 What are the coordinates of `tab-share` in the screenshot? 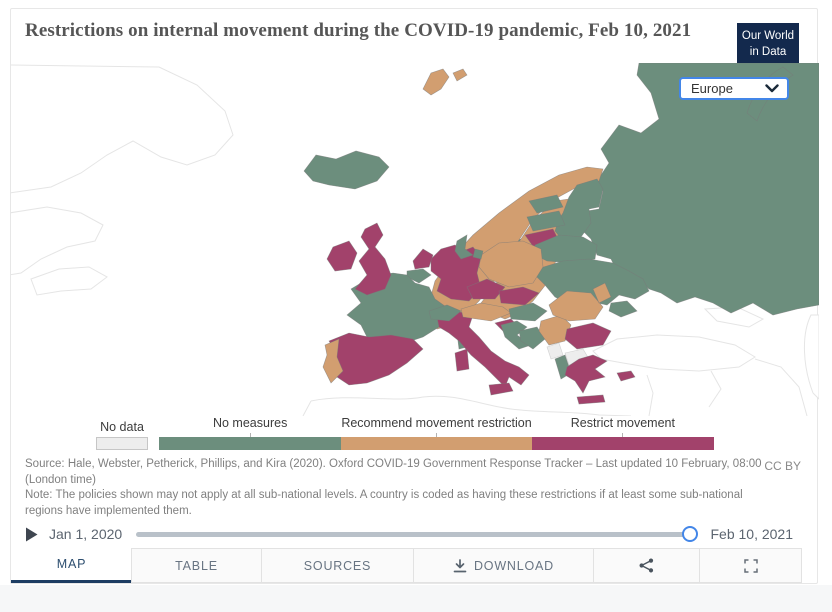 It's located at (646, 565).